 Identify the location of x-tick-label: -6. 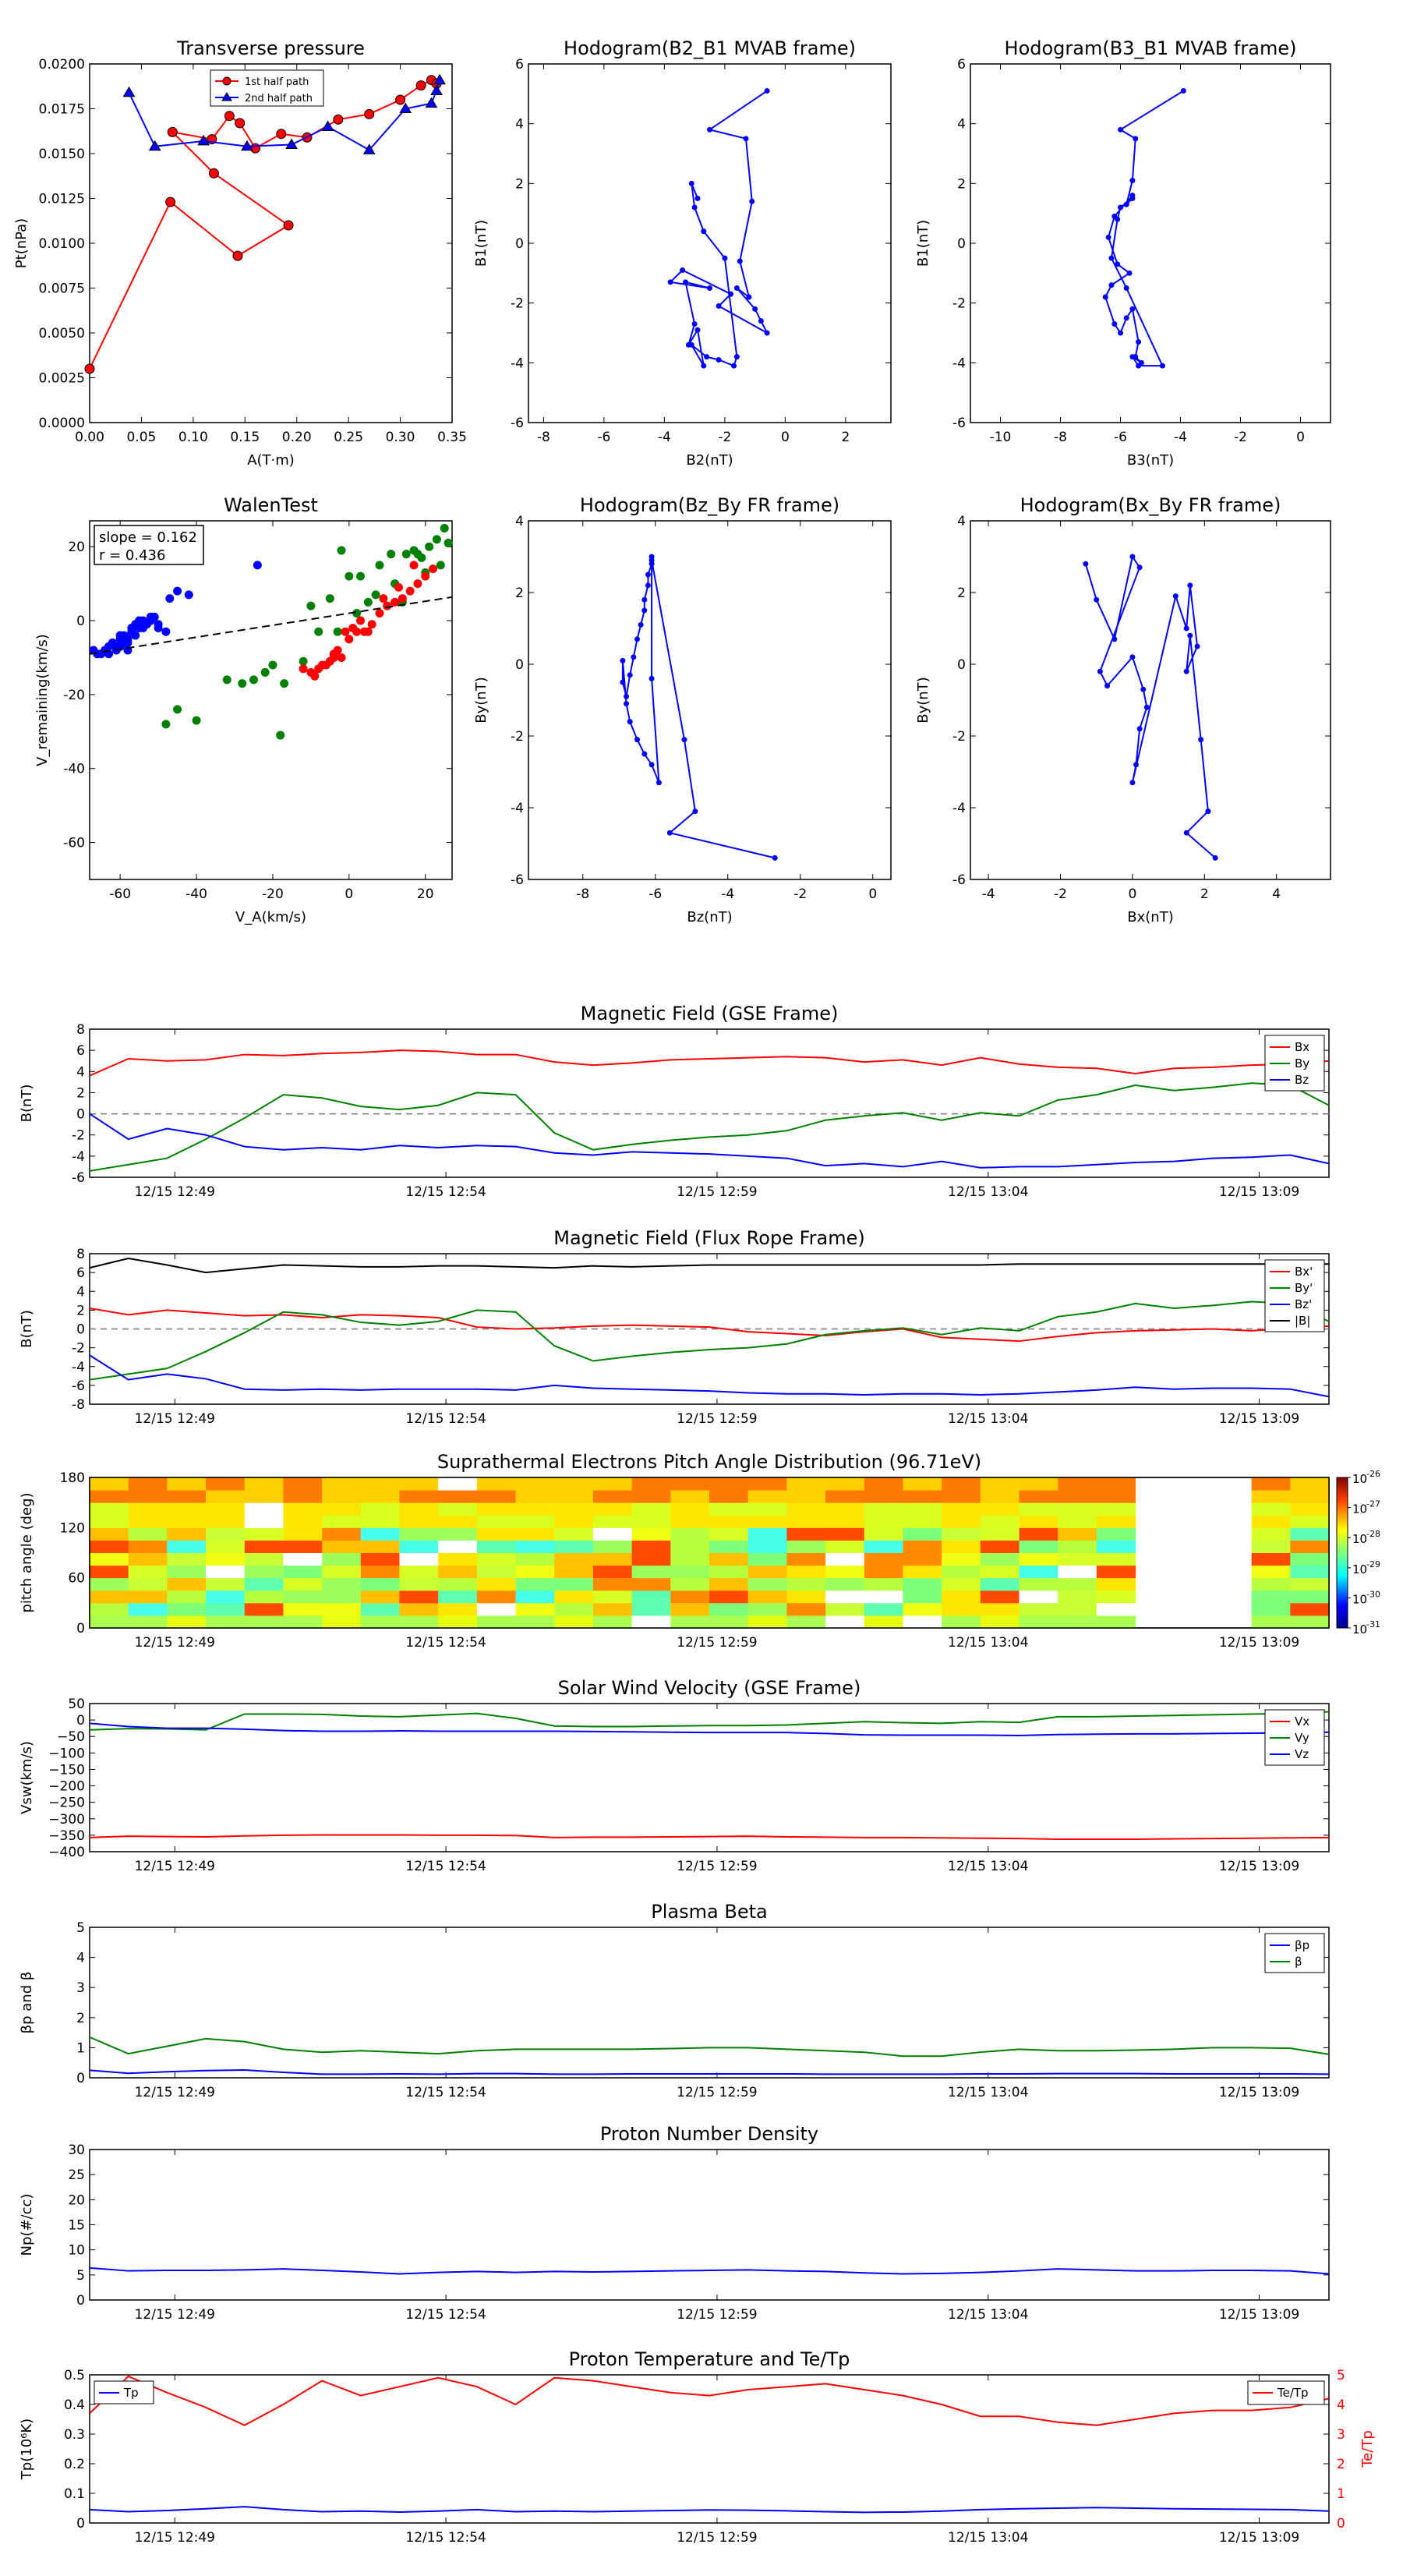
(655, 894).